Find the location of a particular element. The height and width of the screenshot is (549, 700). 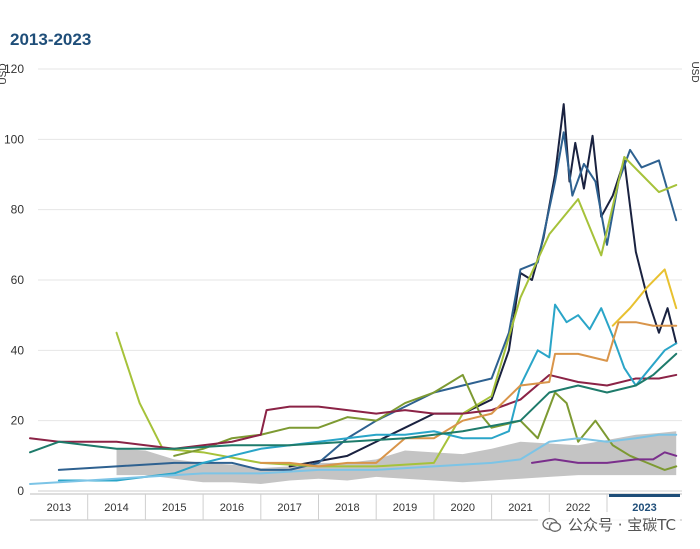

x-tick-label: 2023 is located at coordinates (644, 508).